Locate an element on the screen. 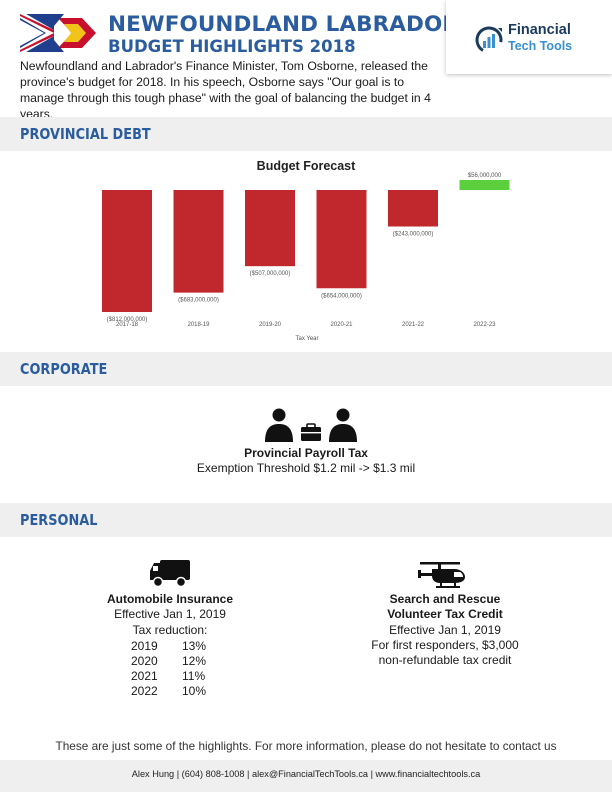 Image resolution: width=612 pixels, height=792 pixels. rescue-credit-line2: non-refundable tax credit is located at coordinates (445, 660).